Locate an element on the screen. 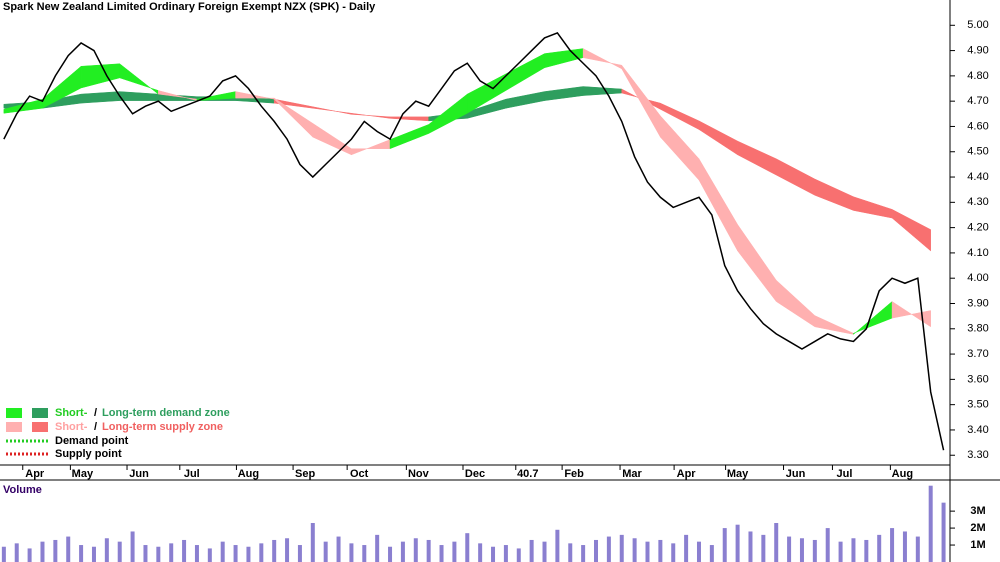  y-tick-label: 1M is located at coordinates (977, 545).